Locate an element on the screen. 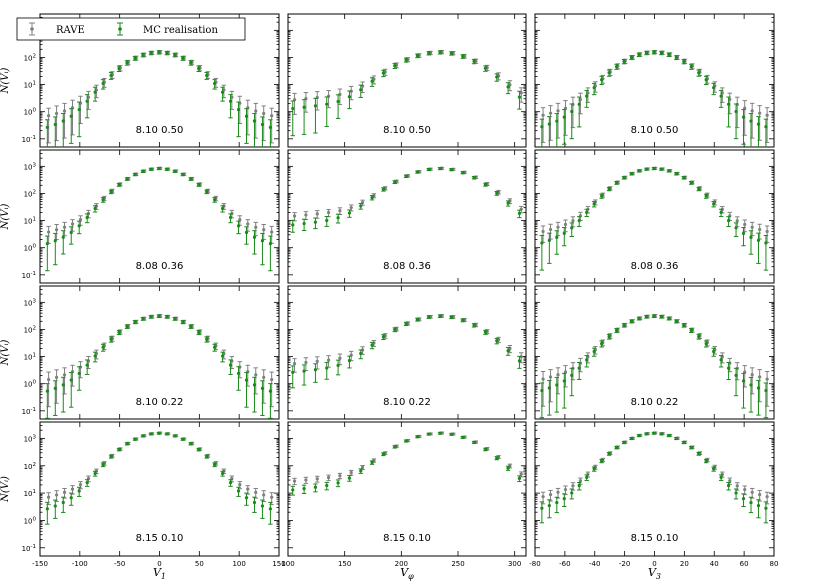 This screenshot has width=814, height=581. legend-mc-marker is located at coordinates (120, 29).